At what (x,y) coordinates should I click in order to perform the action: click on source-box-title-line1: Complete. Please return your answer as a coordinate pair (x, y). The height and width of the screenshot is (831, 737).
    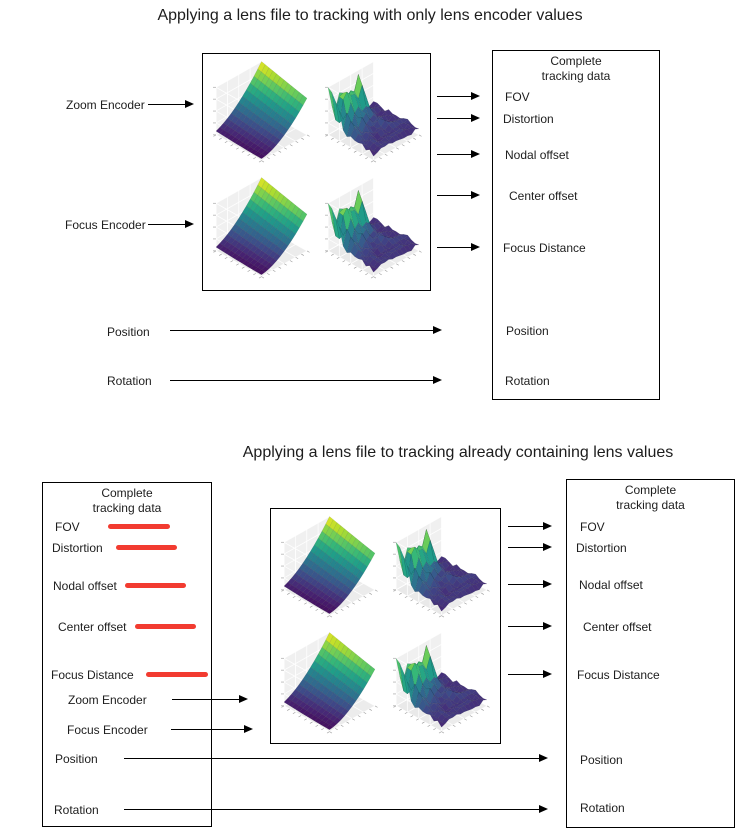
    Looking at the image, I should click on (127, 493).